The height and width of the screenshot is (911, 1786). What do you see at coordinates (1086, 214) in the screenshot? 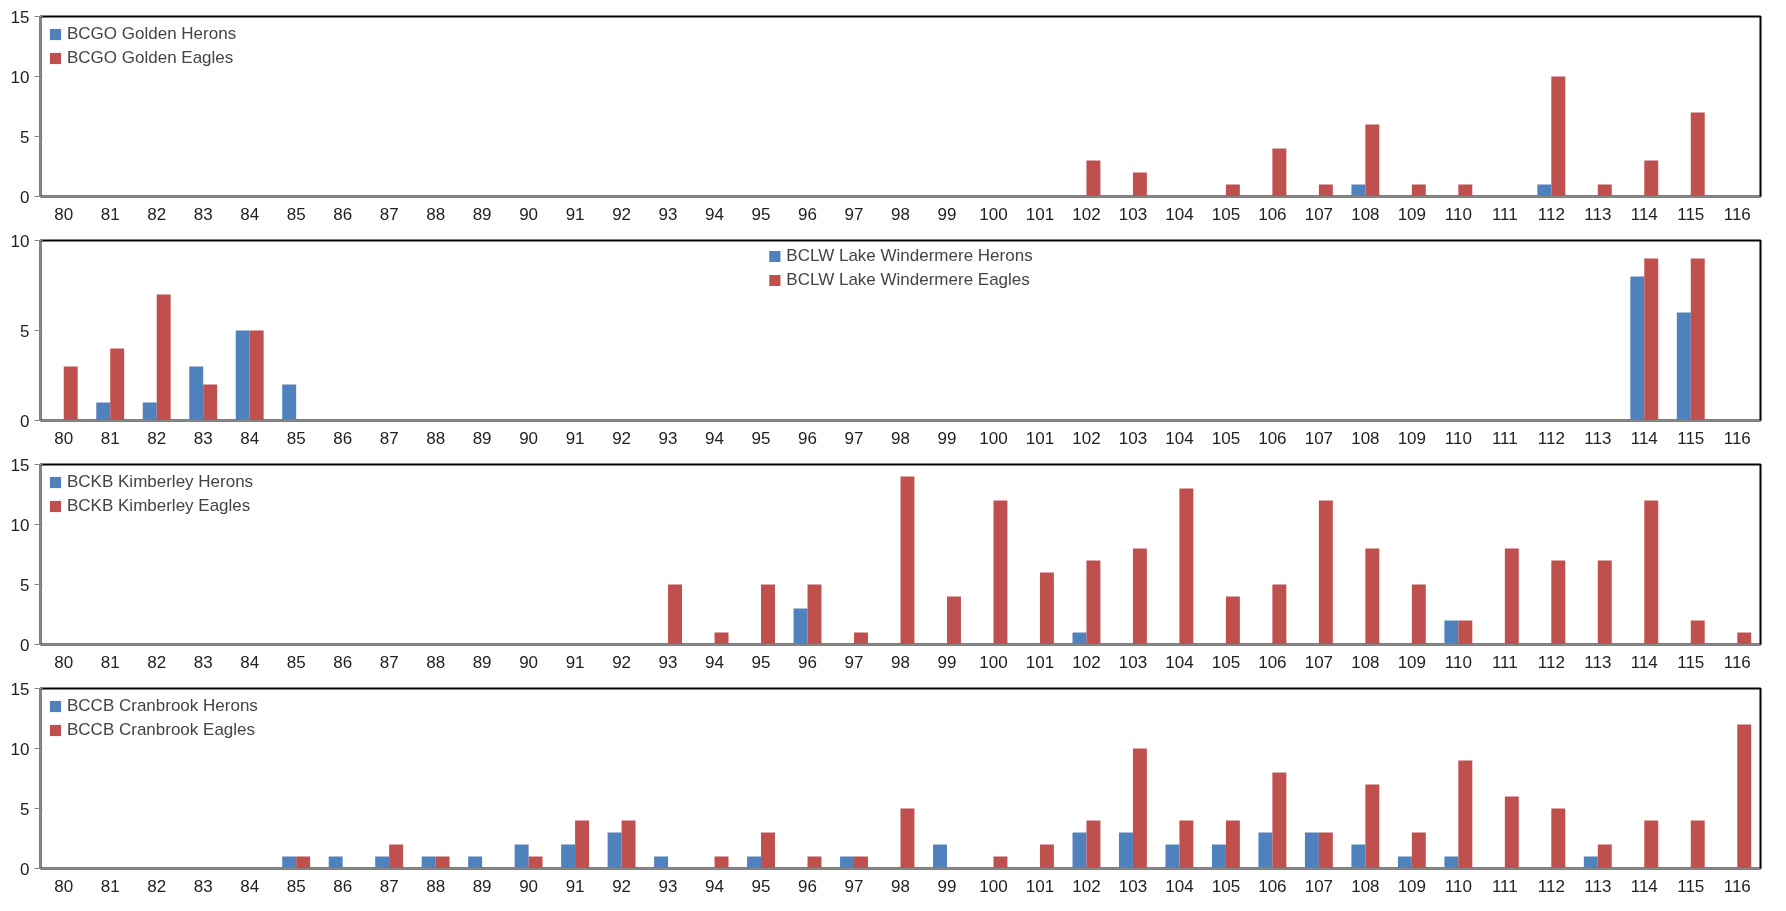
I see `x-tick-label: 102` at bounding box center [1086, 214].